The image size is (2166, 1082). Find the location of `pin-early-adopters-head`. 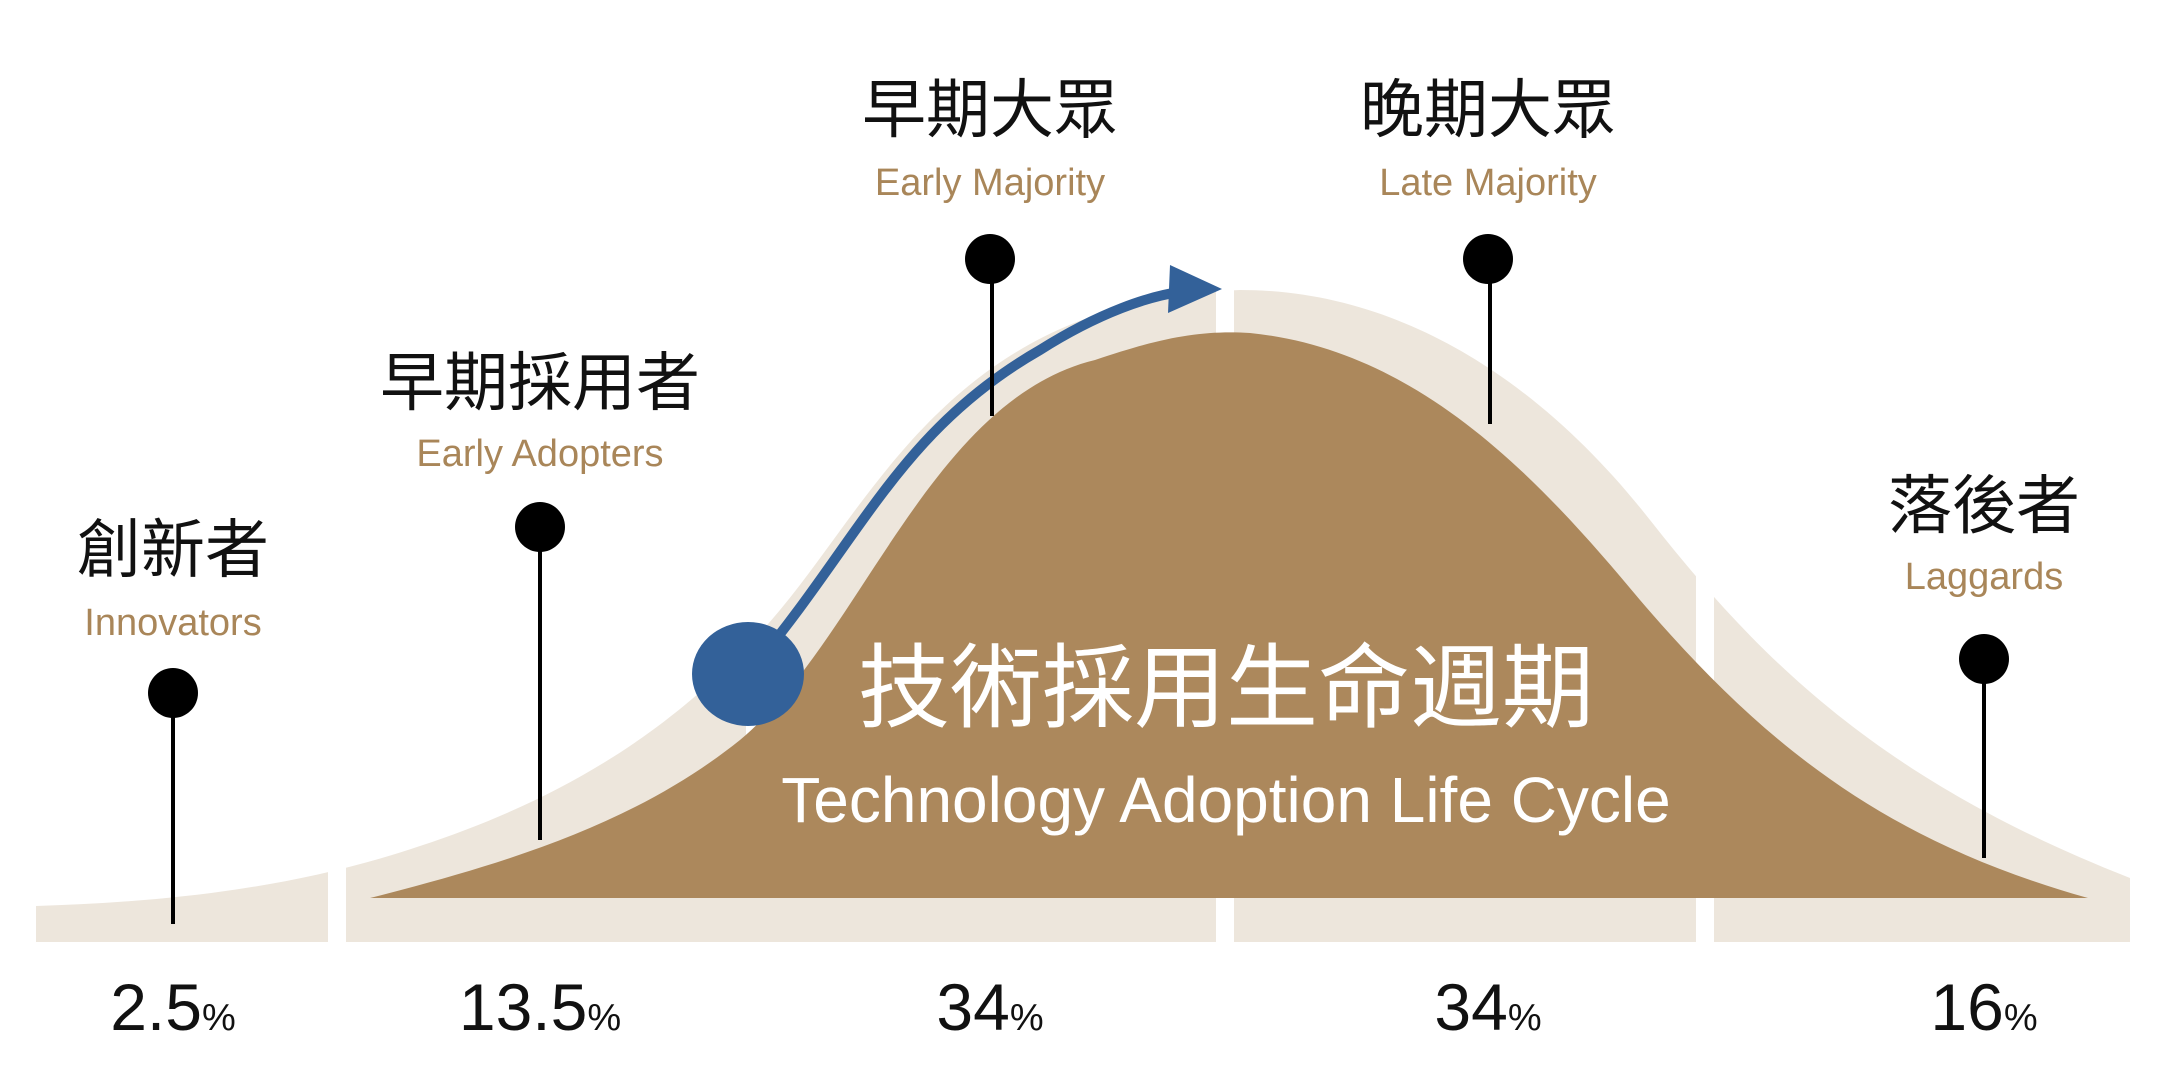

pin-early-adopters-head is located at coordinates (540, 527).